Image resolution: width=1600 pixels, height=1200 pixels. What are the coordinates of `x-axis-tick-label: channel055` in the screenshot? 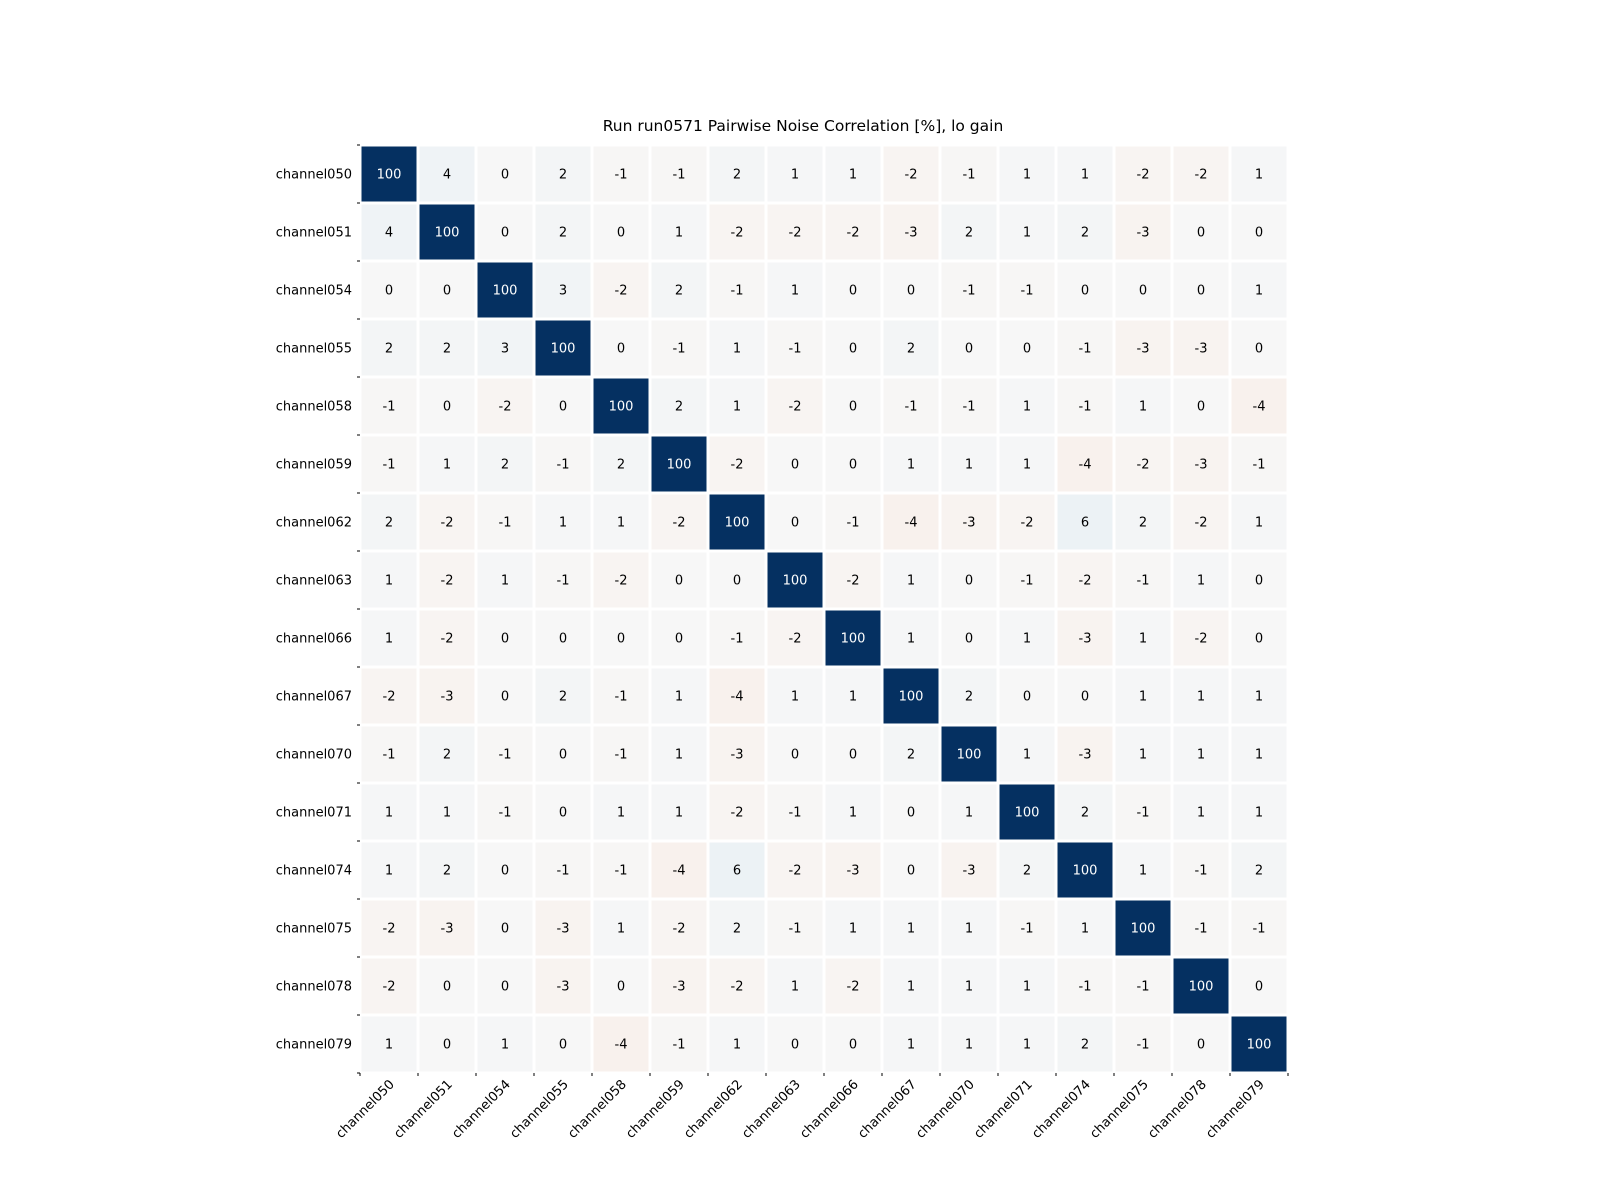 It's located at (539, 1109).